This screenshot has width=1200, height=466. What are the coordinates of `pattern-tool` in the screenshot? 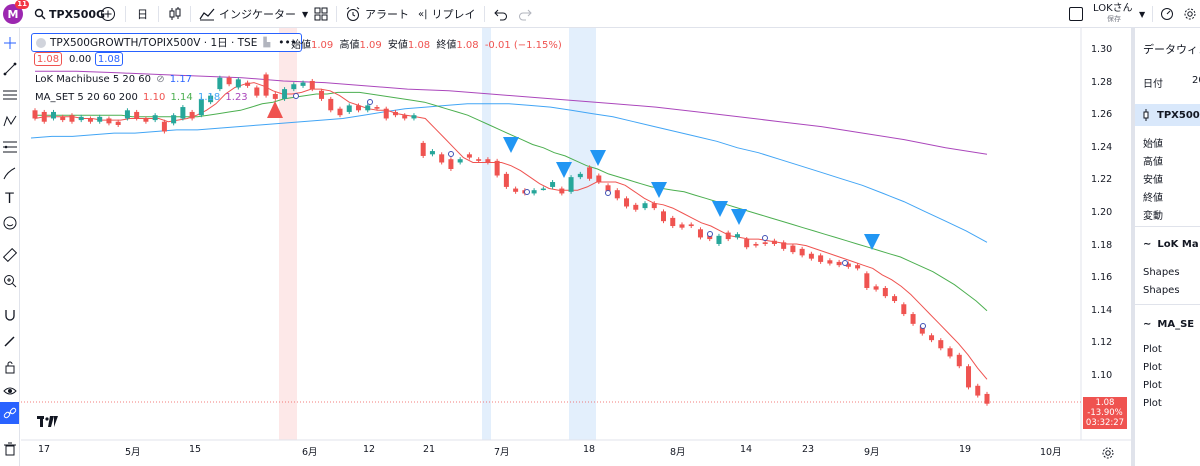 It's located at (9, 121).